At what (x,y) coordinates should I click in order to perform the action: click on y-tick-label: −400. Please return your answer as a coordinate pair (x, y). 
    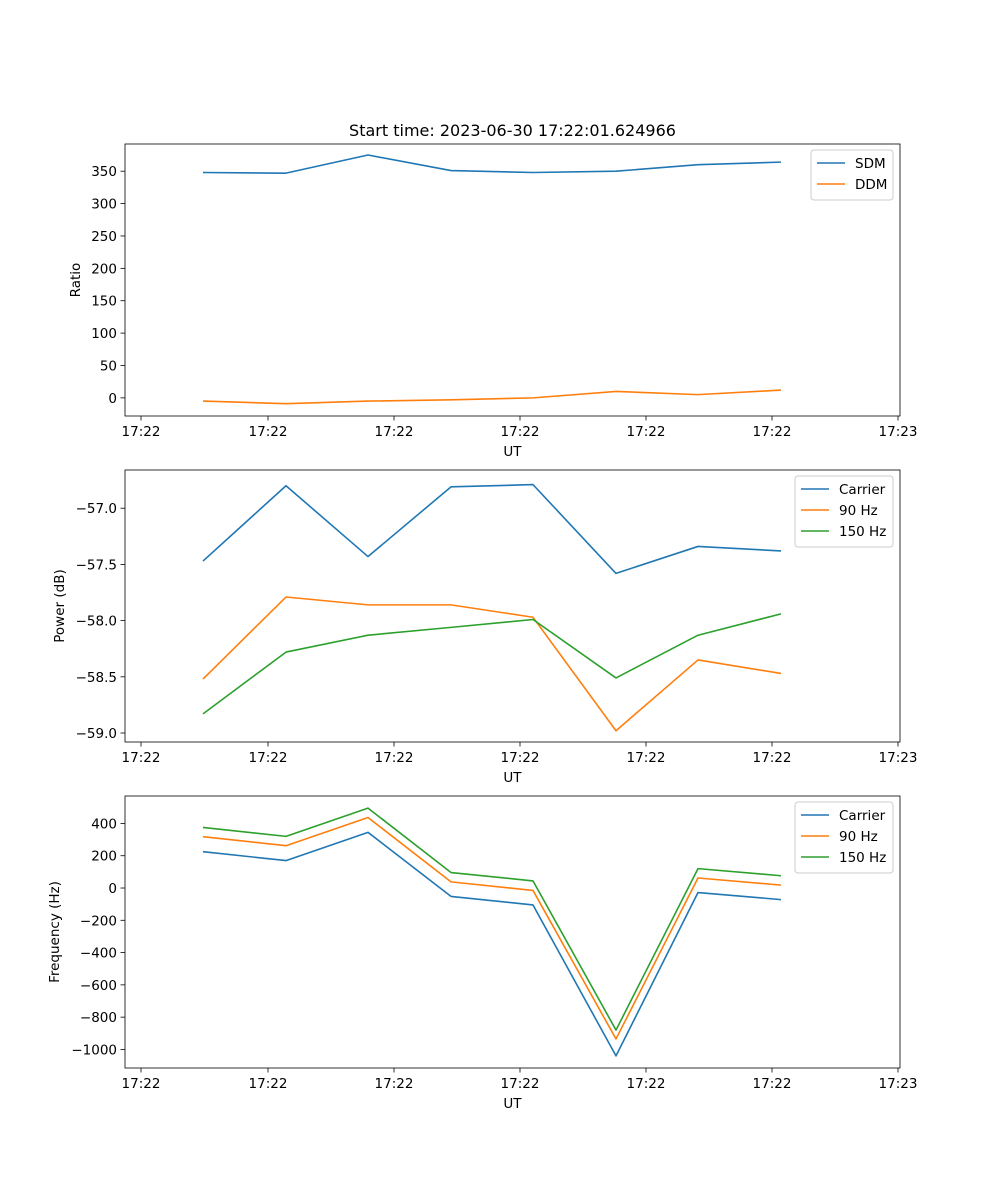
    Looking at the image, I should click on (98, 954).